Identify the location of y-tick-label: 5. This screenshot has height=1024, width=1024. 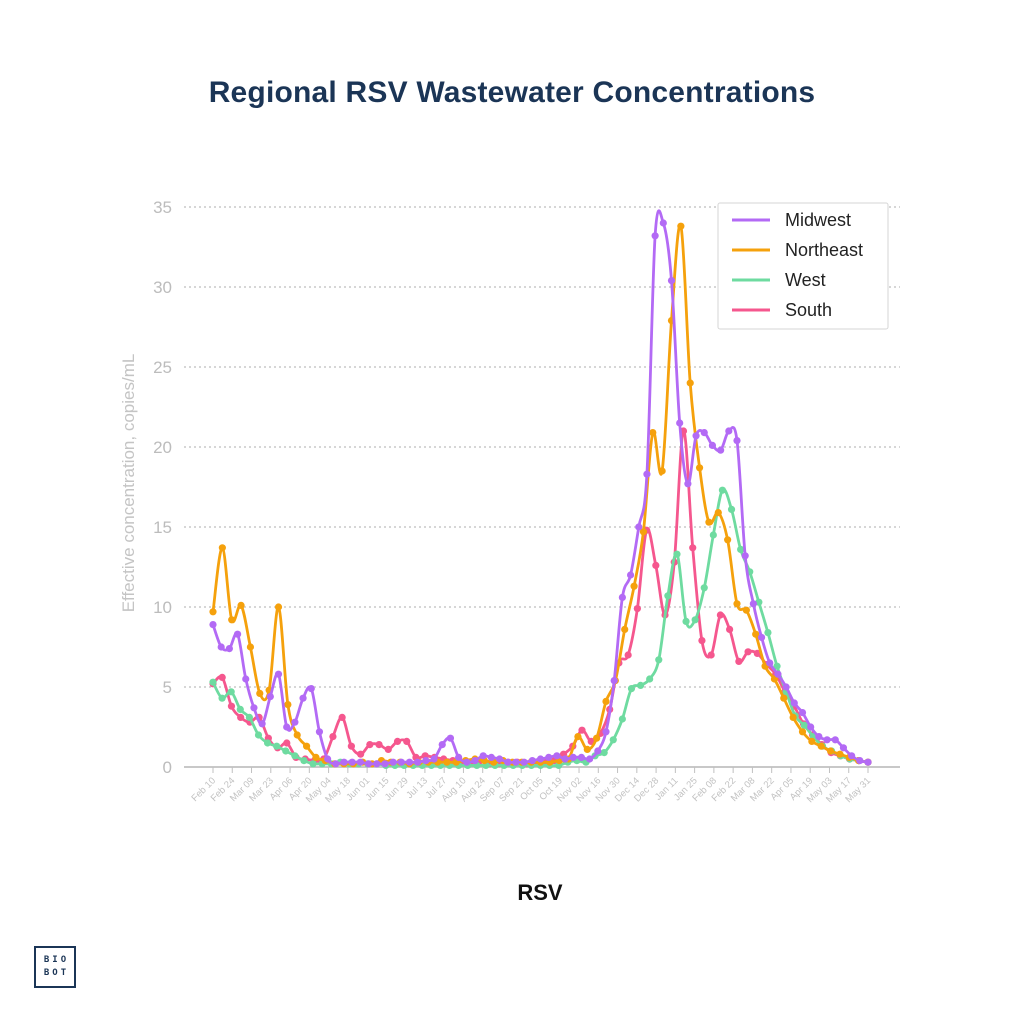
(167, 687).